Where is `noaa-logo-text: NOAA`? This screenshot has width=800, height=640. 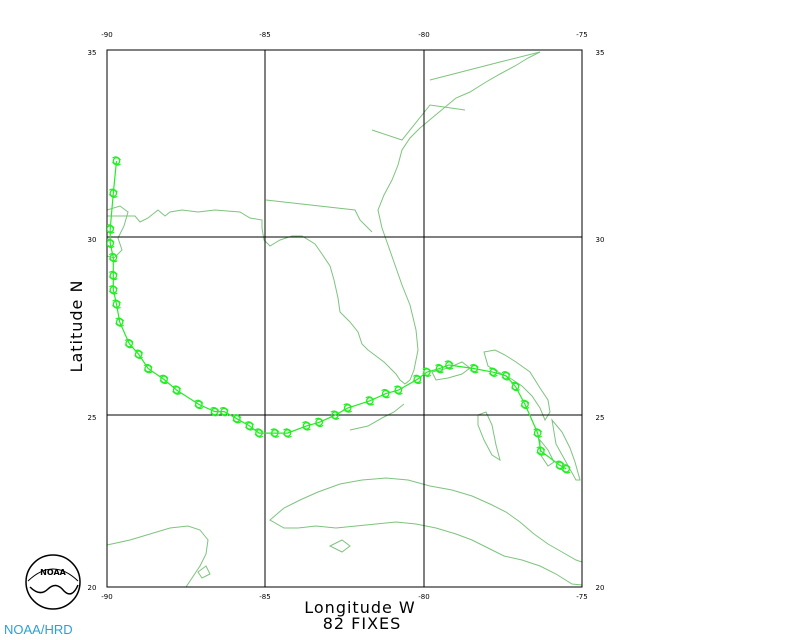
noaa-logo-text: NOAA is located at coordinates (53, 572).